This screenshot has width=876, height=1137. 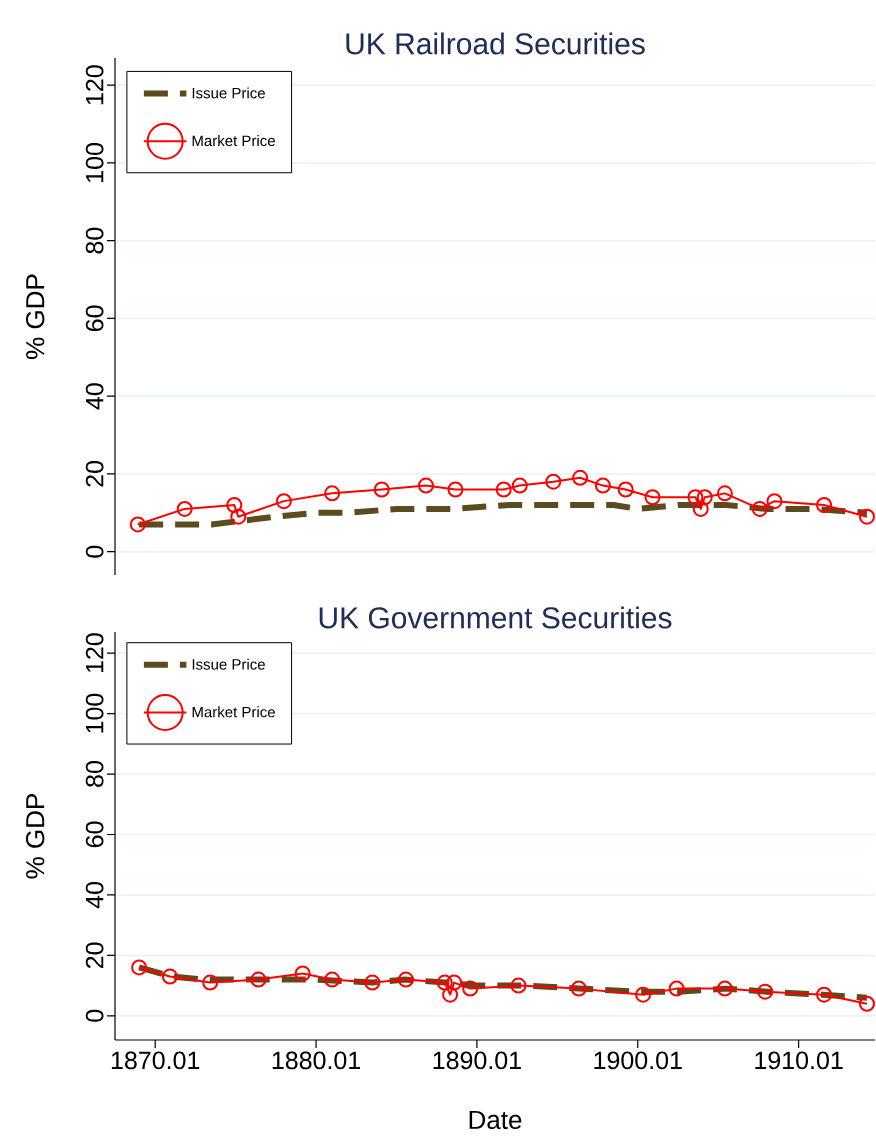 I want to click on x-tick-label: 1900.01, so click(x=638, y=1060).